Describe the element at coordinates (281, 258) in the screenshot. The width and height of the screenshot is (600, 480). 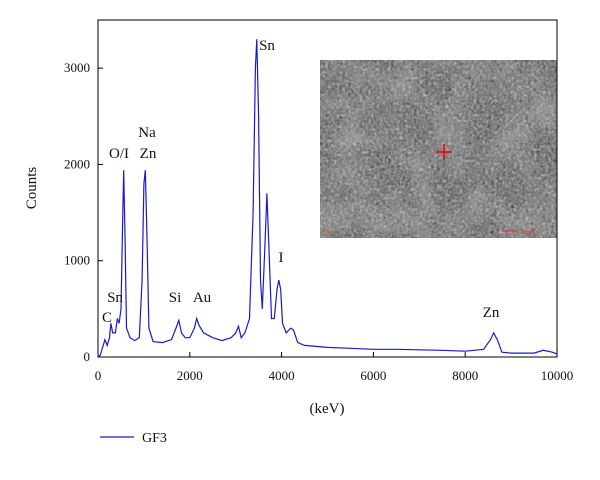
I see `peak-label: I` at that location.